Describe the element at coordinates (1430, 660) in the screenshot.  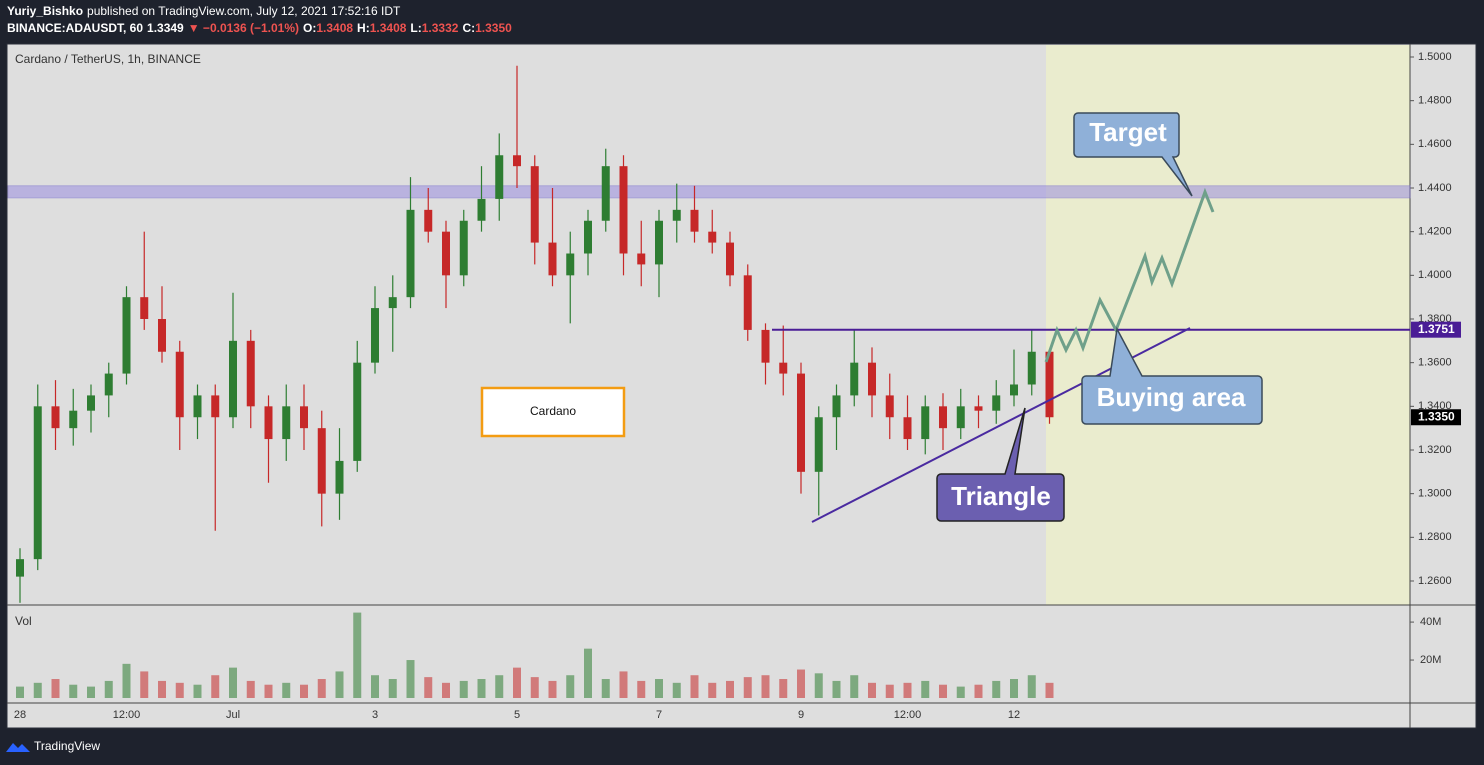
I see `y-tick-label: 20M` at that location.